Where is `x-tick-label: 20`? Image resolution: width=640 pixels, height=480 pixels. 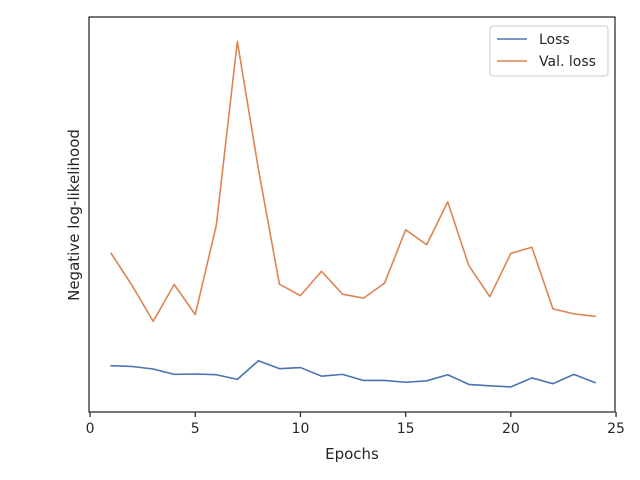 x-tick-label: 20 is located at coordinates (511, 429).